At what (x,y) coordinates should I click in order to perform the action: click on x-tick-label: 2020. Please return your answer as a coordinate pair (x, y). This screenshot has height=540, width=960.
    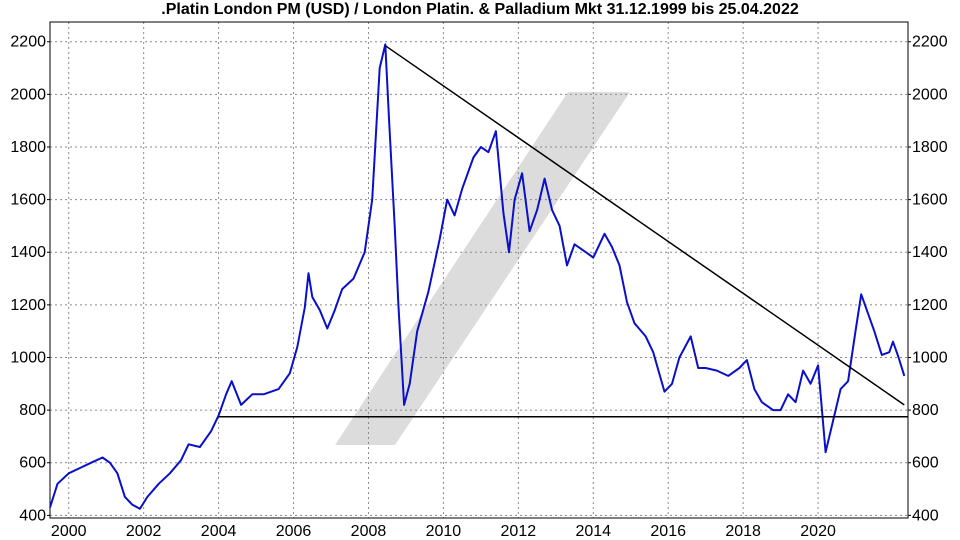
    Looking at the image, I should click on (818, 531).